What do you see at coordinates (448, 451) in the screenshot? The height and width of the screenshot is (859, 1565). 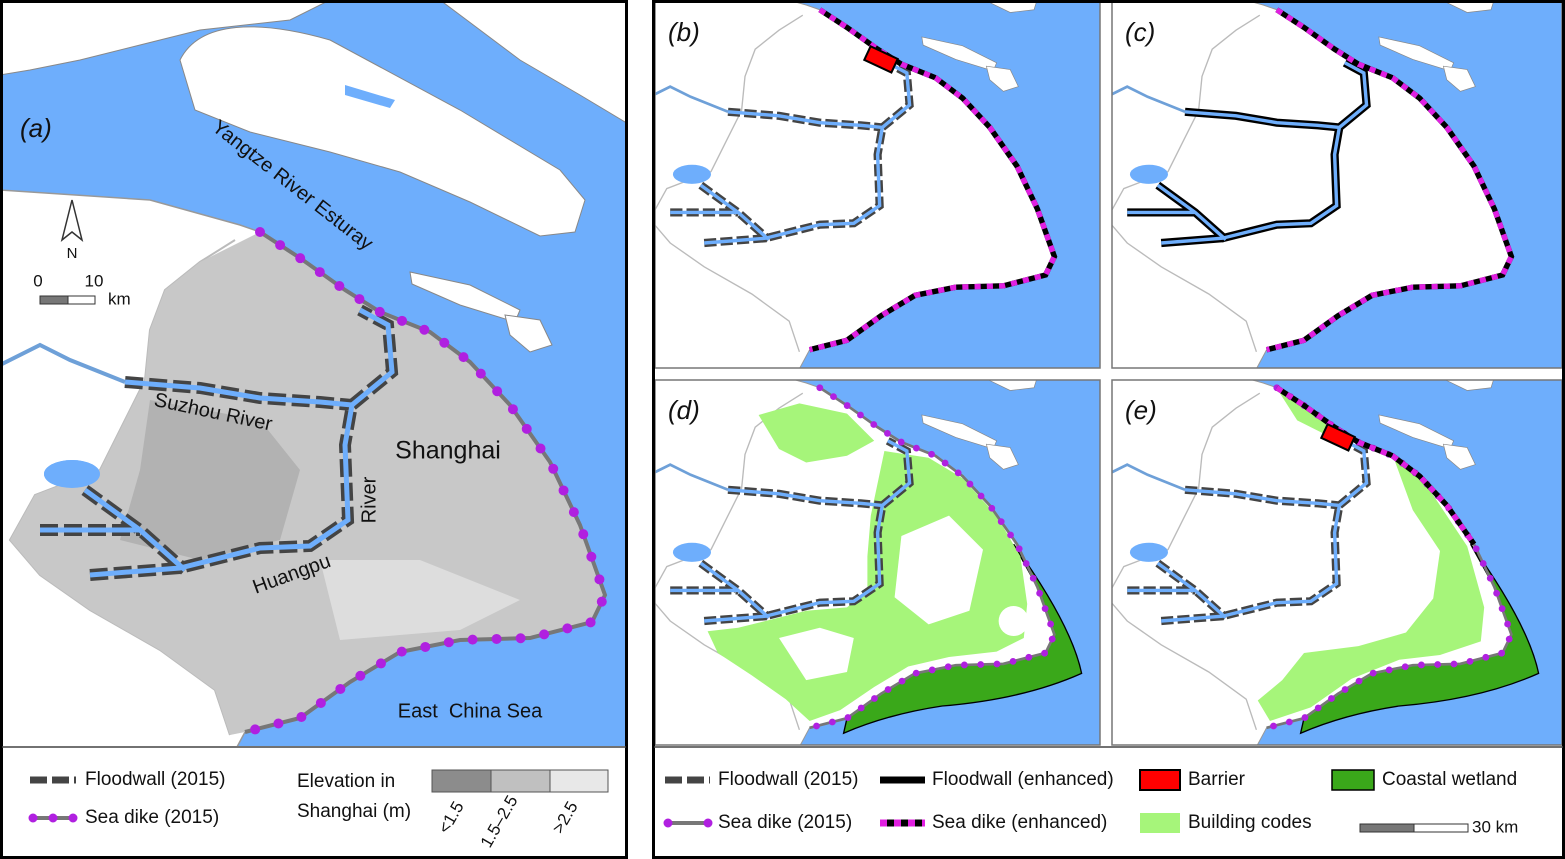 I see `city-label: Shanghai` at bounding box center [448, 451].